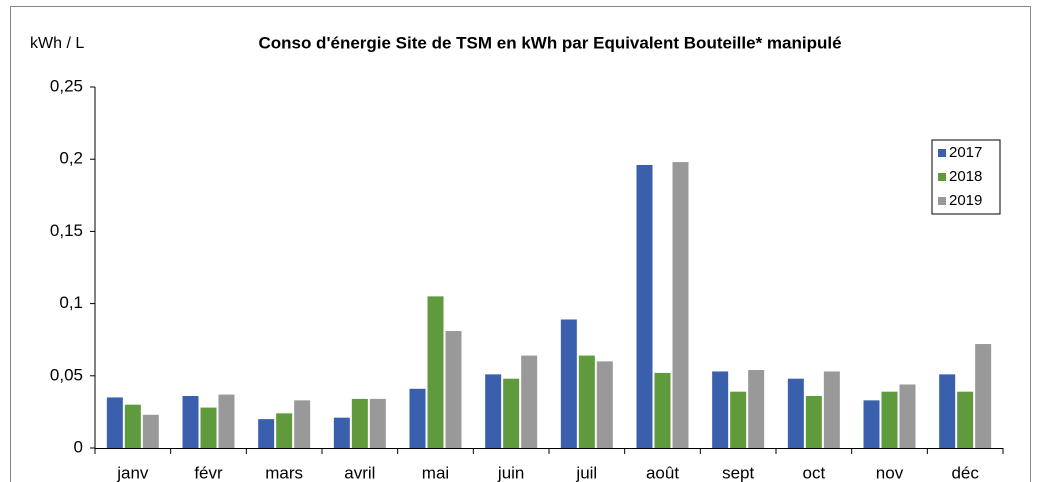 The width and height of the screenshot is (1040, 482). Describe the element at coordinates (359, 472) in the screenshot. I see `x-tick-label: avril` at that location.